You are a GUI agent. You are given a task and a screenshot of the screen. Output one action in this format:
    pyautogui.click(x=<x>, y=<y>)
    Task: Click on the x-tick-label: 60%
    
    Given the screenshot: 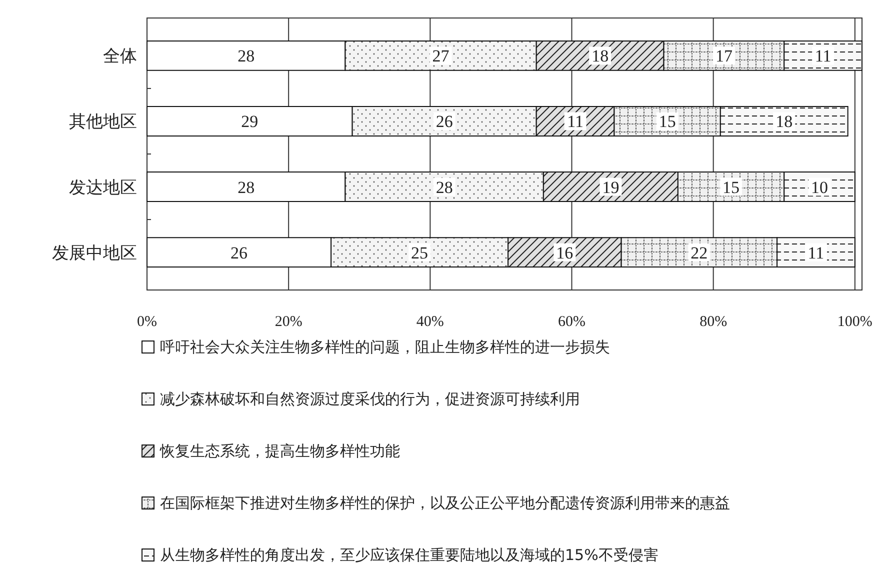 What is the action you would take?
    pyautogui.click(x=572, y=322)
    